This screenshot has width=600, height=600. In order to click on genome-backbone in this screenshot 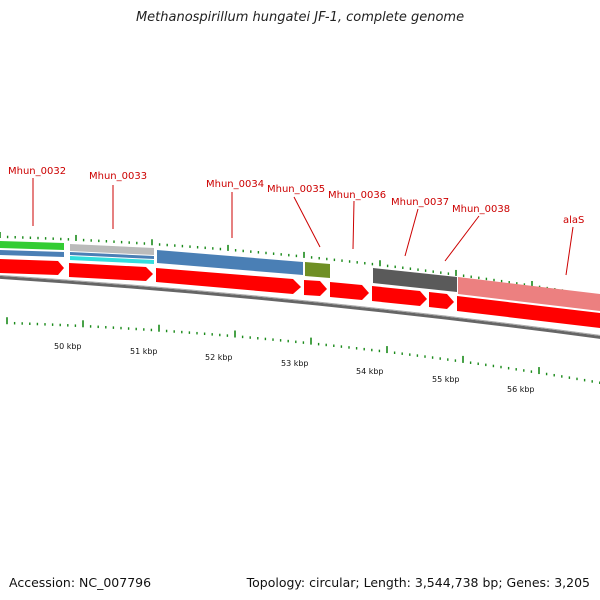, I will do `click(300, 307)`.